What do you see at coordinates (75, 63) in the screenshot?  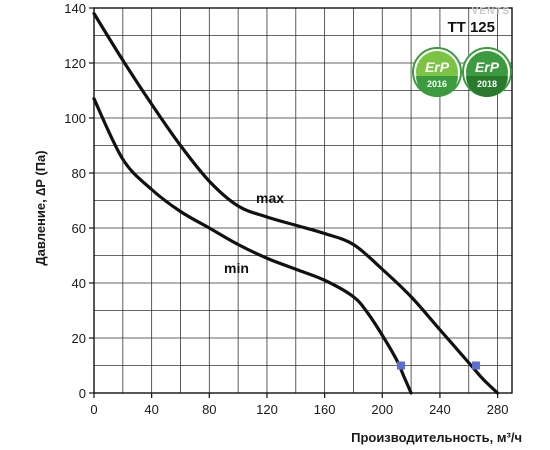 I see `y-tick-label: 120` at bounding box center [75, 63].